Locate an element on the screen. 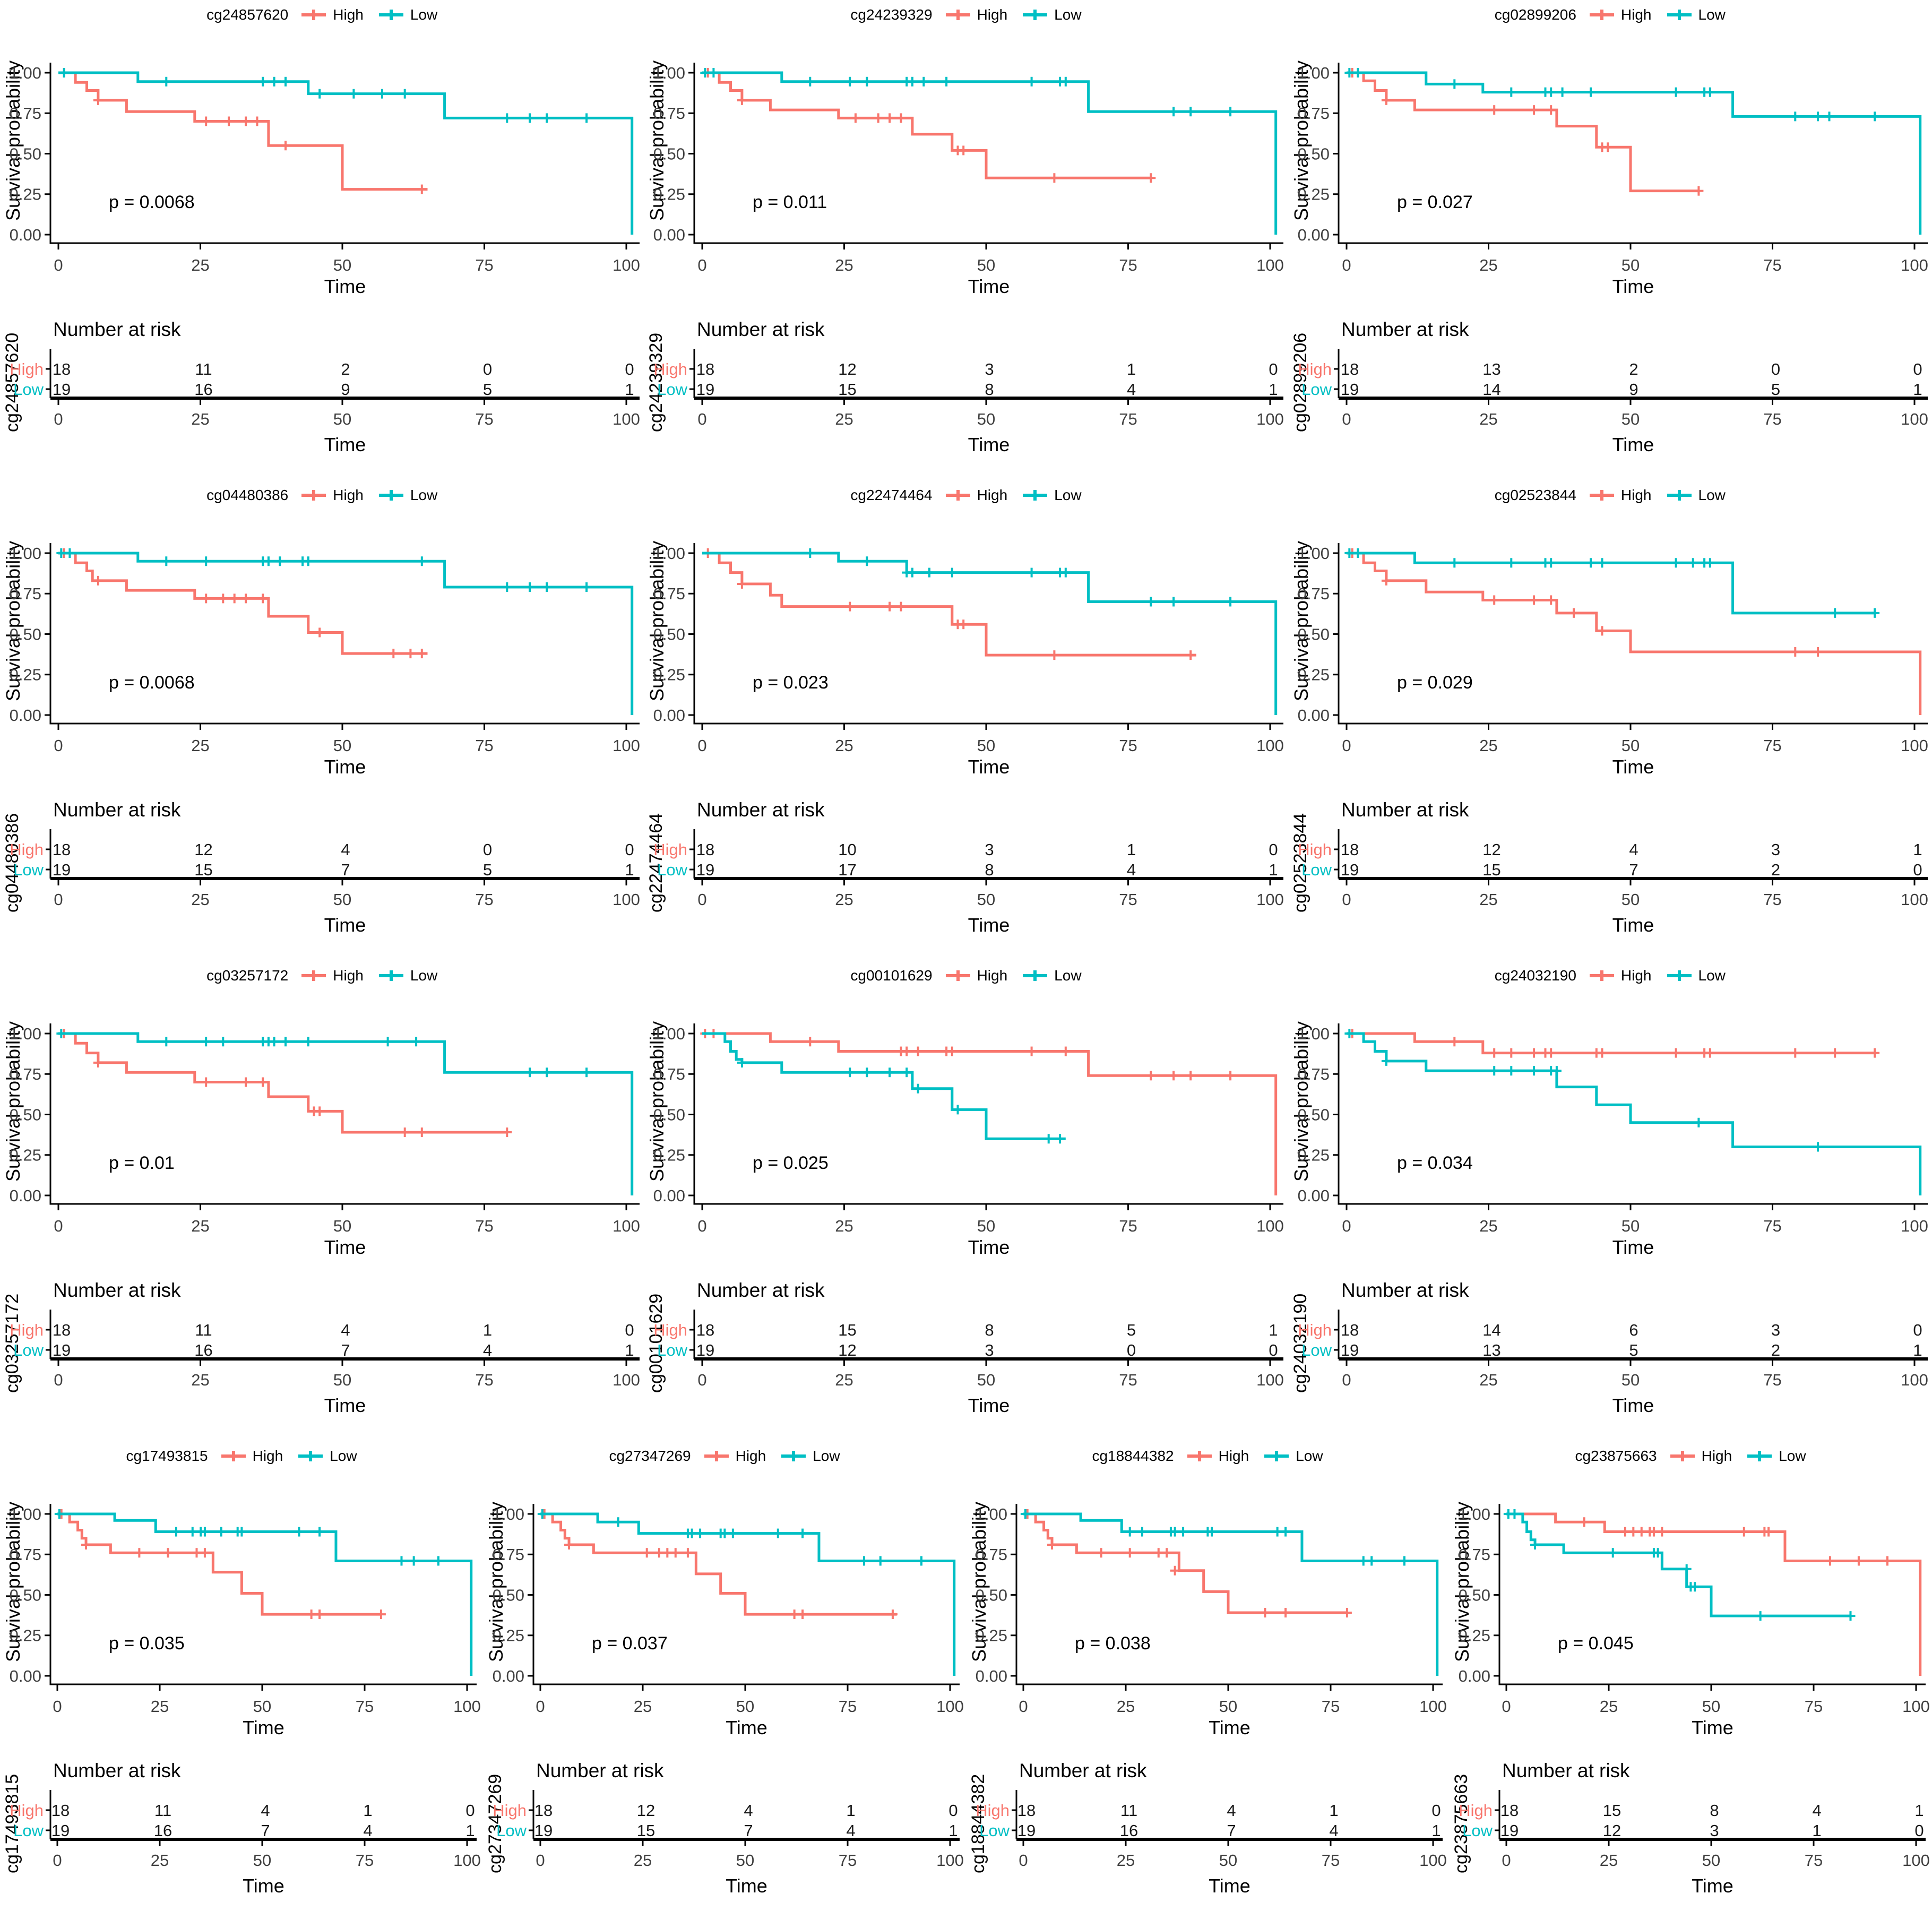 This screenshot has height=1911, width=1932. panel-header: cg24239329 High Low is located at coordinates (966, 15).